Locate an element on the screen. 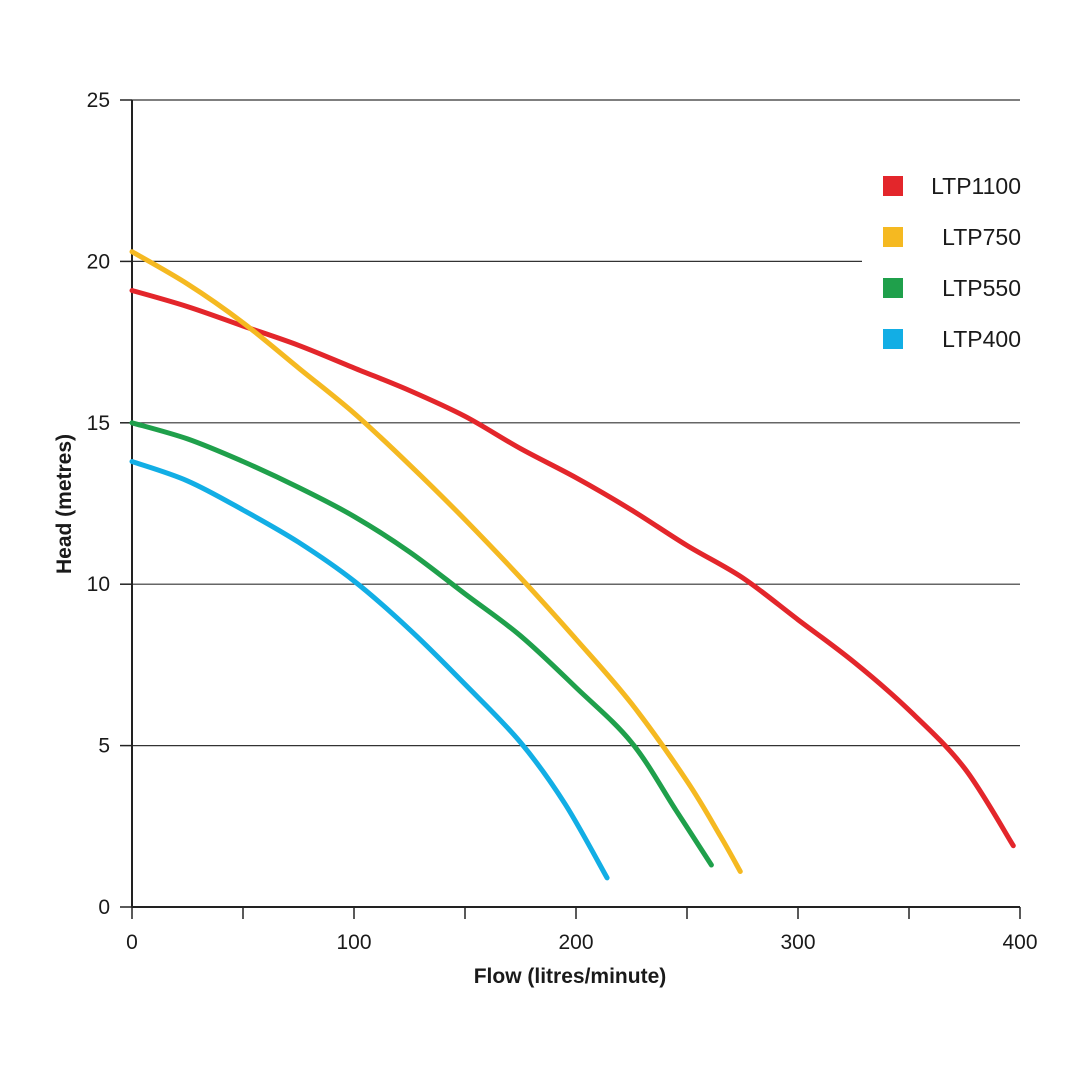 This screenshot has width=1080, height=1080. legend-label-ltp400: LTP400 is located at coordinates (981, 339).